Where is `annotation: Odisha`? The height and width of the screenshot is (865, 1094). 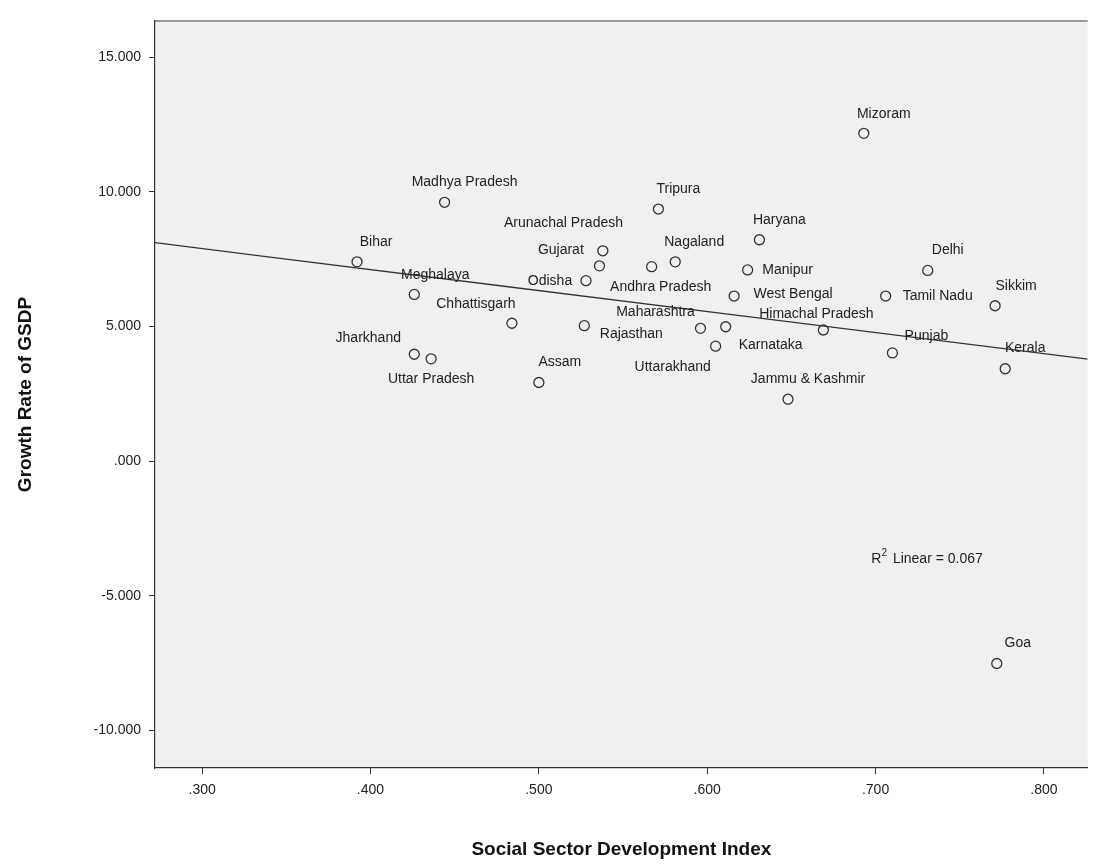
annotation: Odisha is located at coordinates (550, 279).